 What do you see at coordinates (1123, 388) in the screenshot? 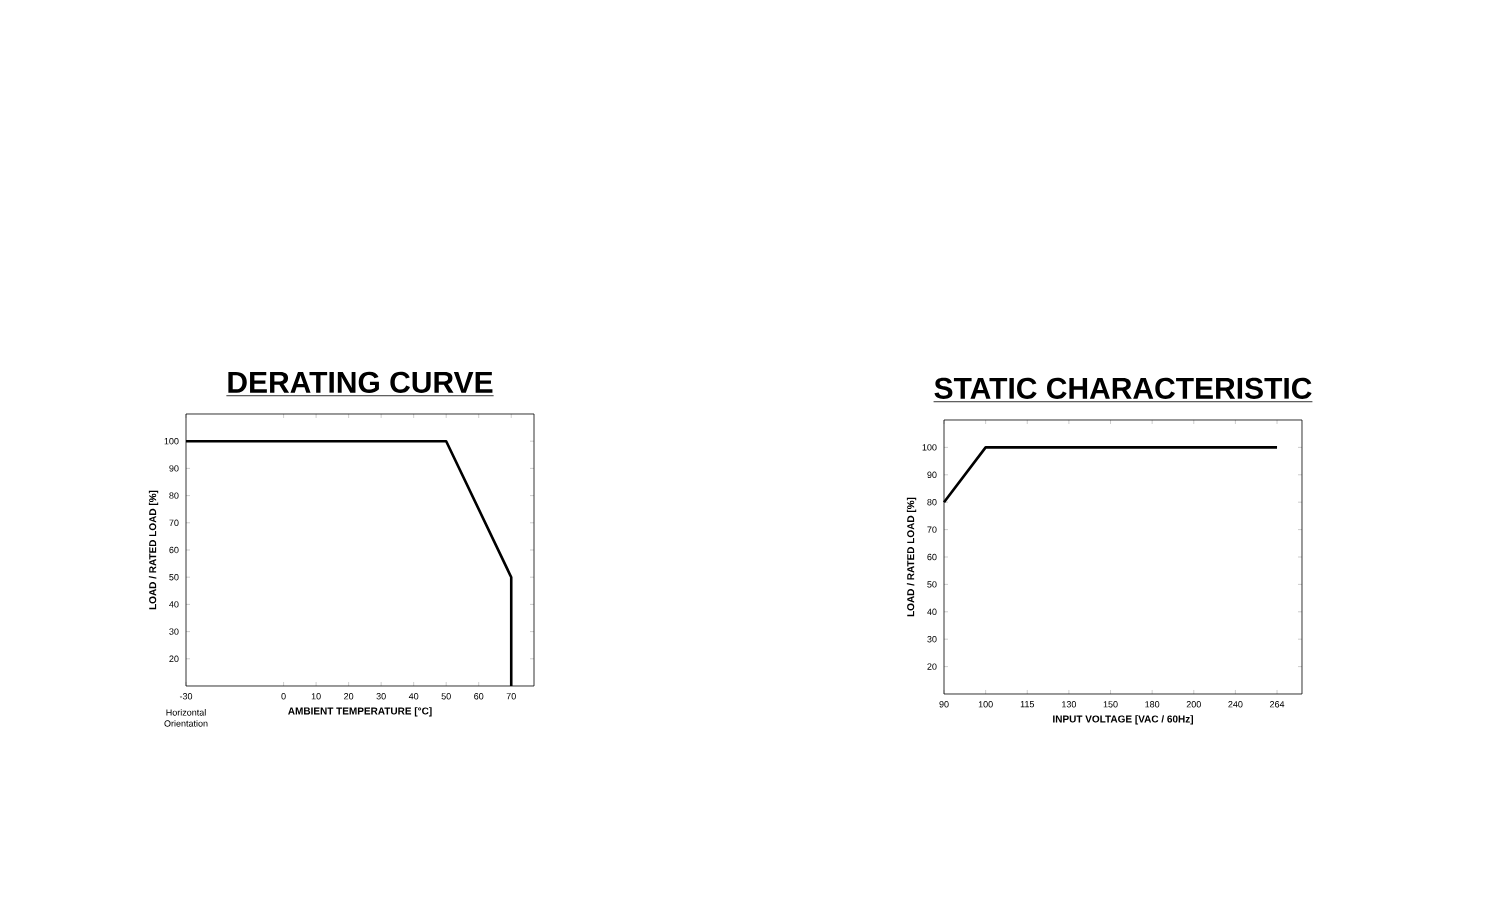
I see `chart-title: STATIC CHARACTERISTIC` at bounding box center [1123, 388].